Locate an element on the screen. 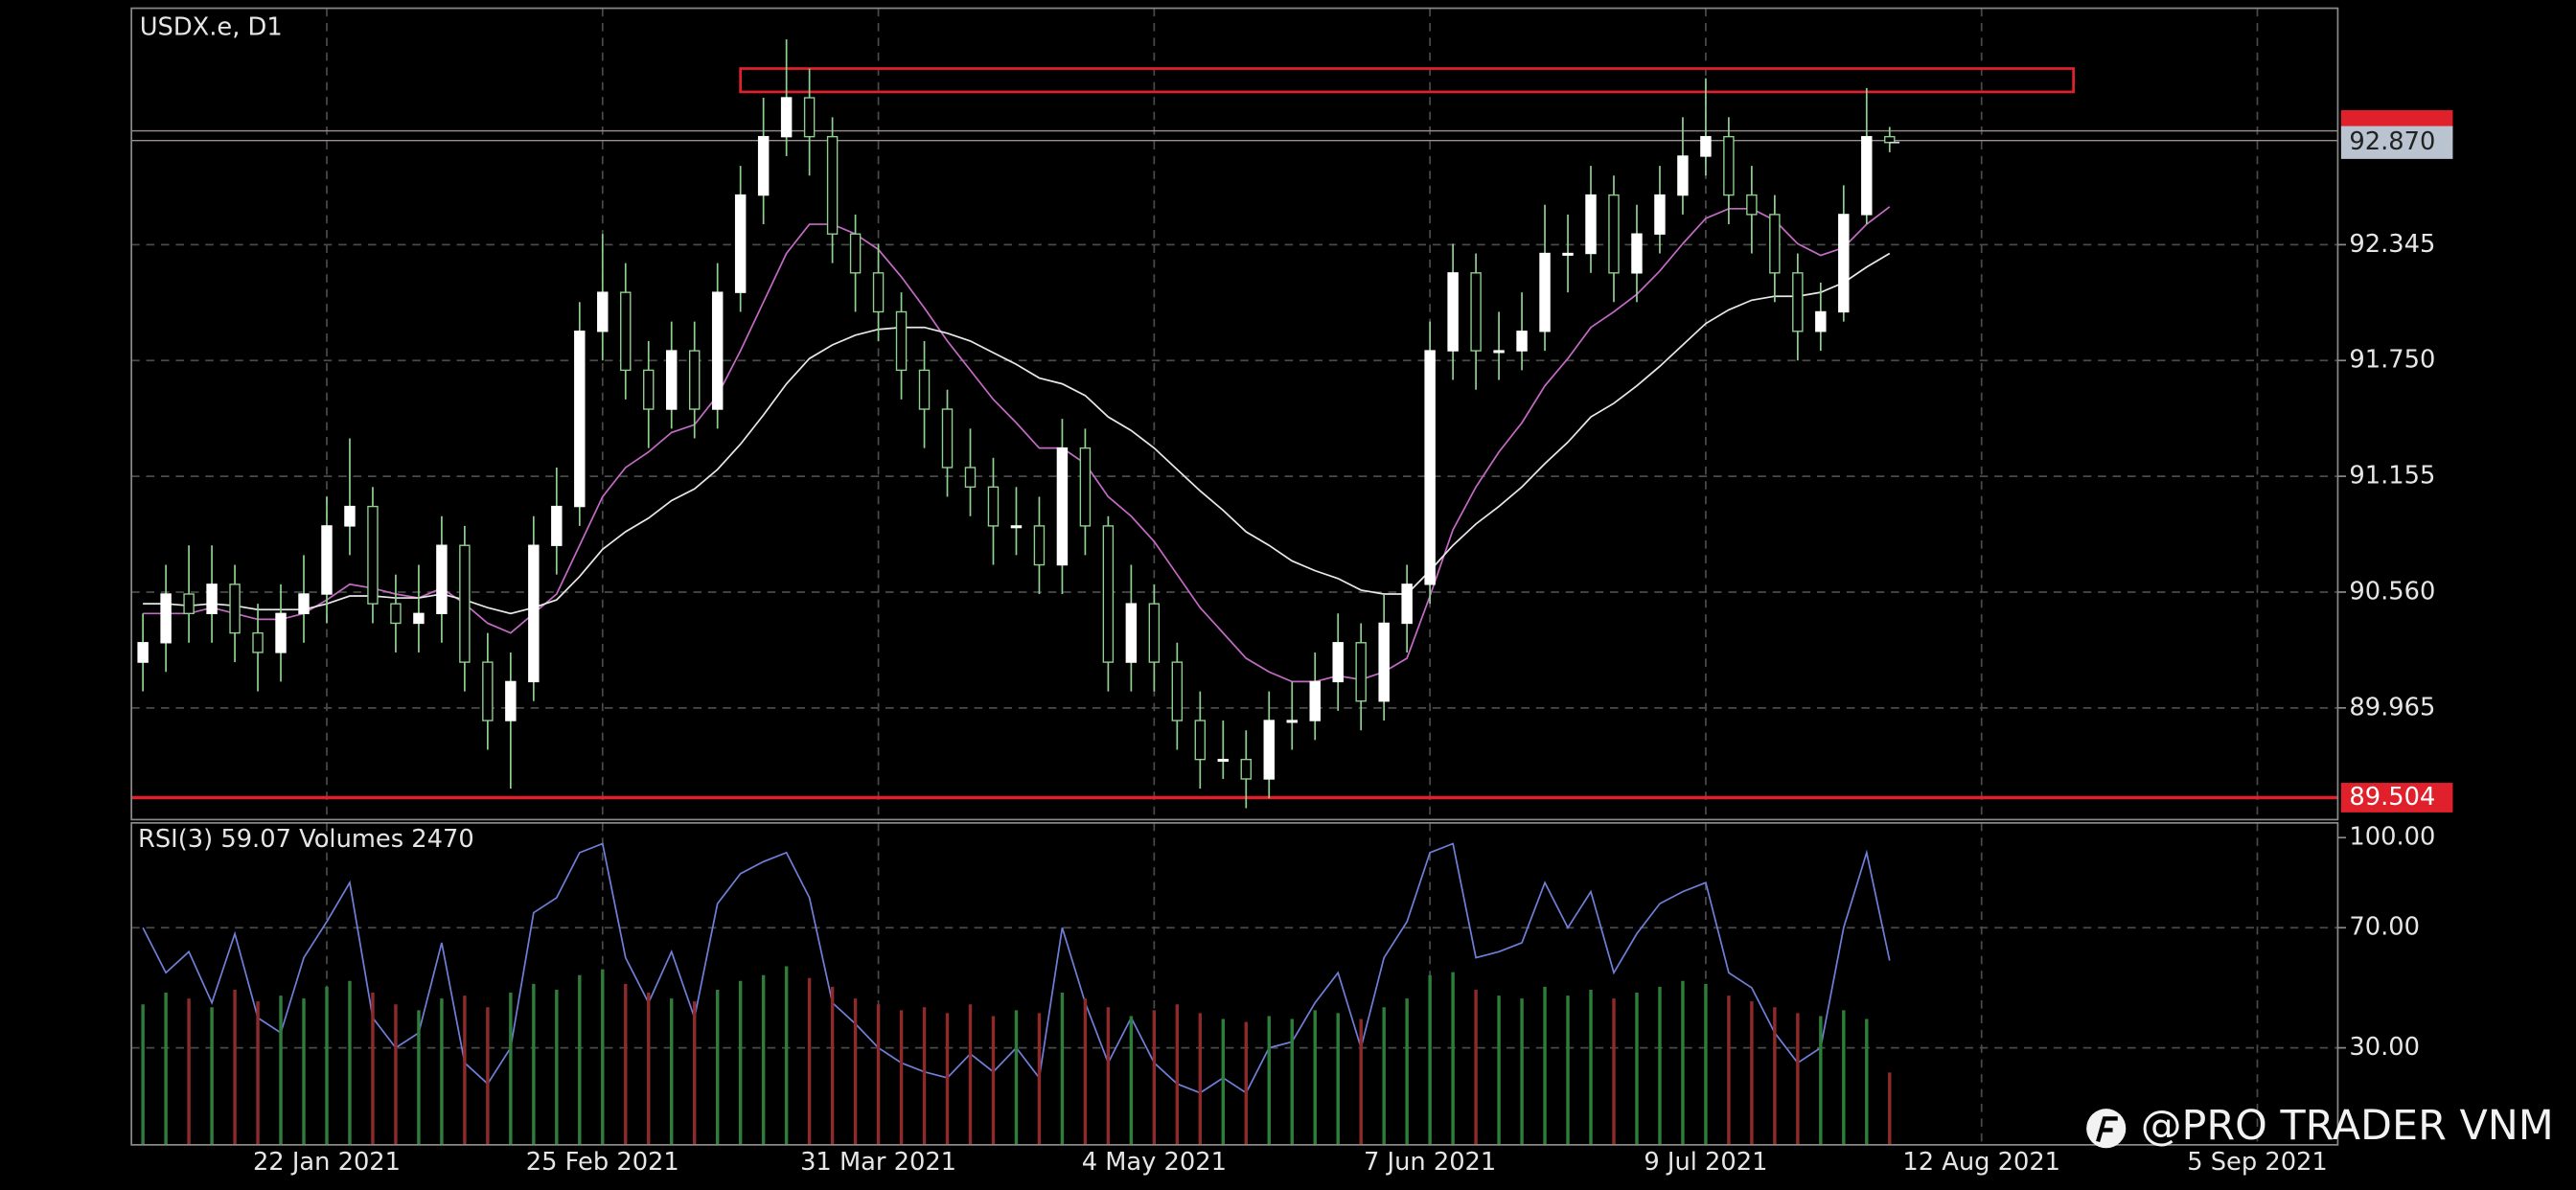 Image resolution: width=2576 pixels, height=1190 pixels. indicator-value: 2470 is located at coordinates (442, 839).